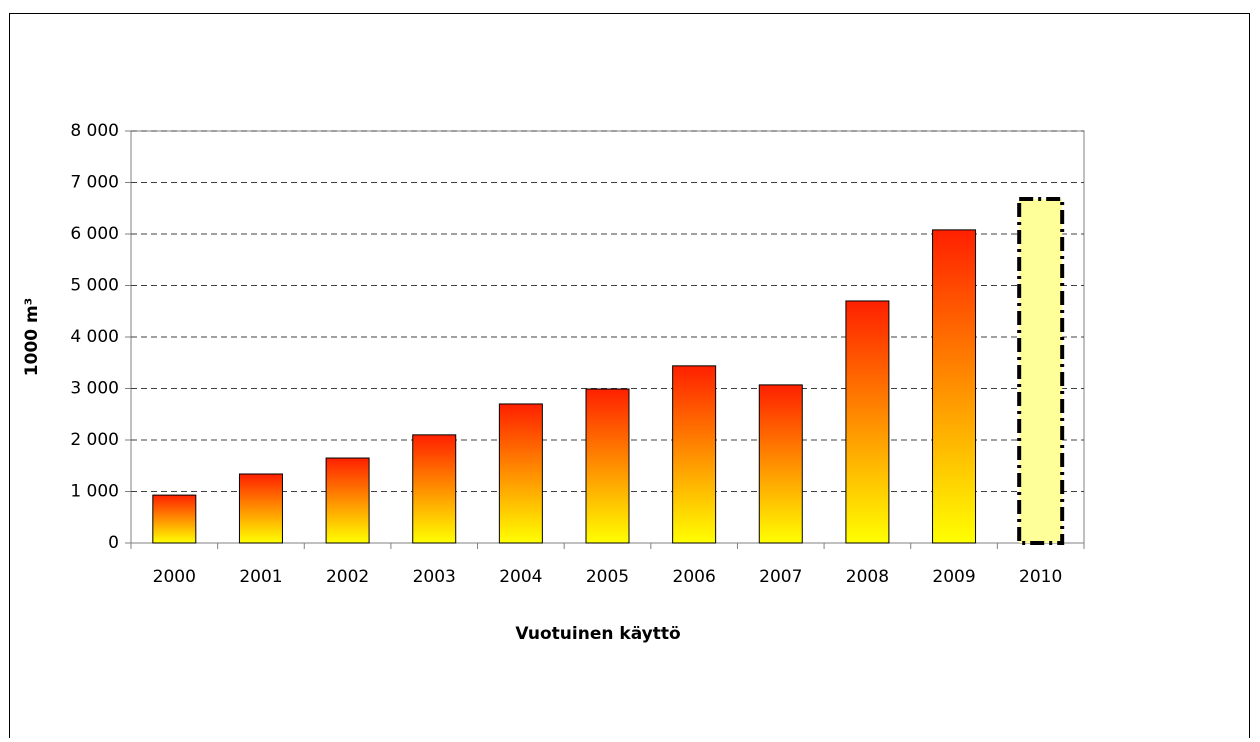 The image size is (1260, 742). I want to click on y-axis-label: 1000 m³, so click(32, 337).